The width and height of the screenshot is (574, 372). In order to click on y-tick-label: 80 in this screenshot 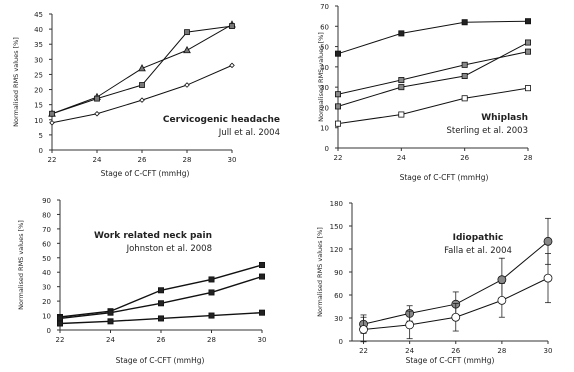, I will do `click(46, 215)`.